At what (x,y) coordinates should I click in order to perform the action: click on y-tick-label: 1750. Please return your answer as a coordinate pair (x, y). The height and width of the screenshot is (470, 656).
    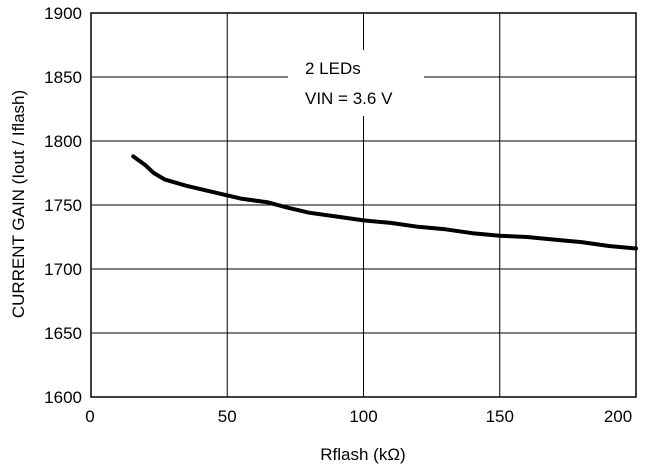
    Looking at the image, I should click on (63, 205).